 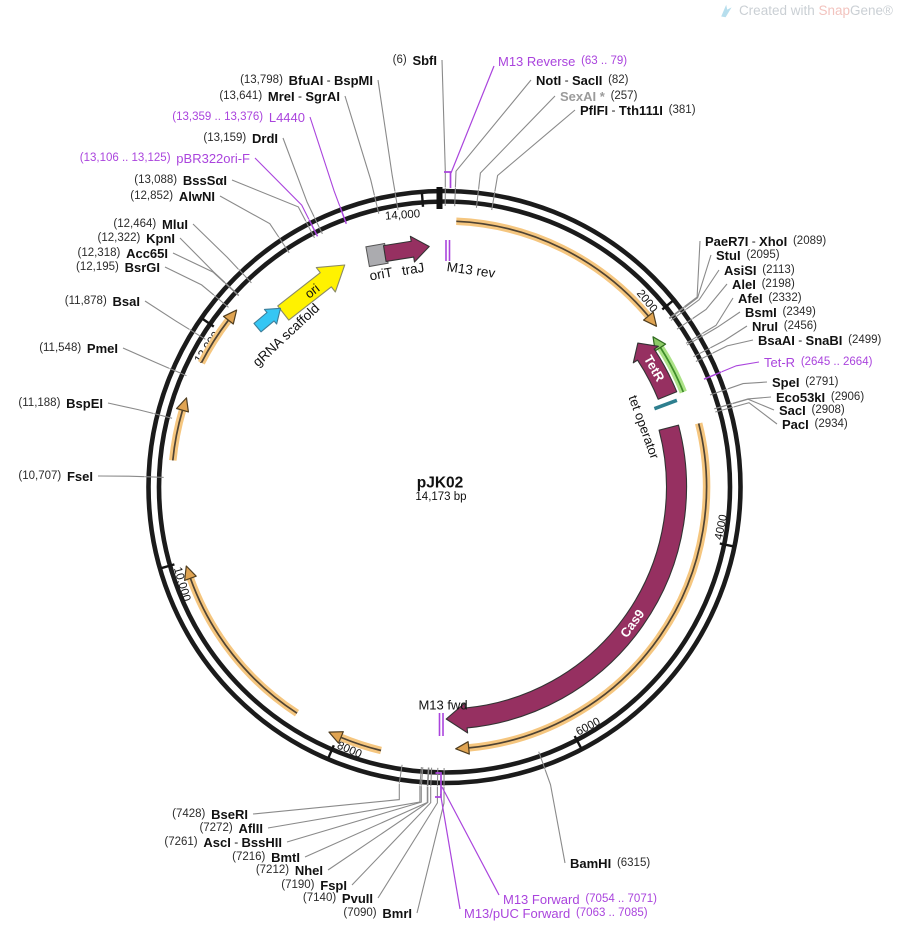 I want to click on callout-bamhi, so click(x=555, y=816).